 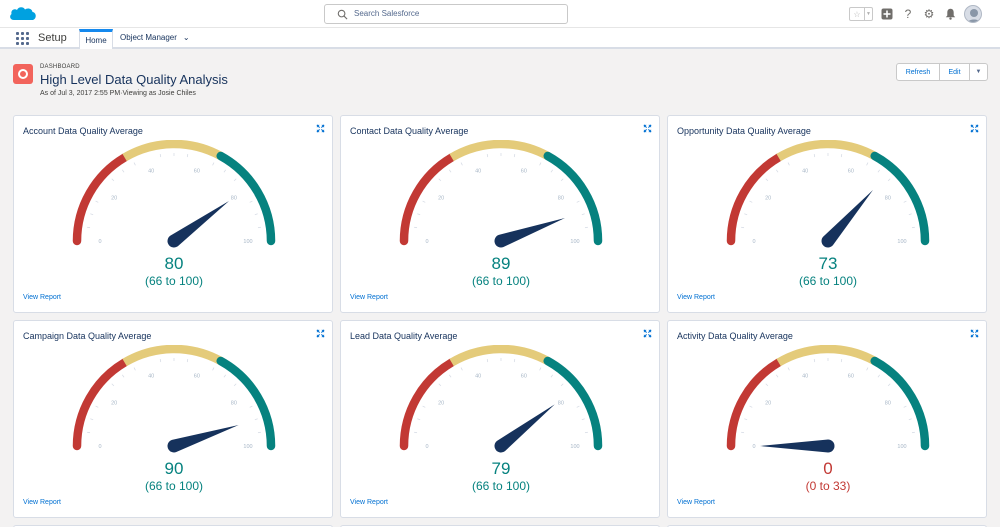 I want to click on gauge-tick-label: 100, so click(x=574, y=242).